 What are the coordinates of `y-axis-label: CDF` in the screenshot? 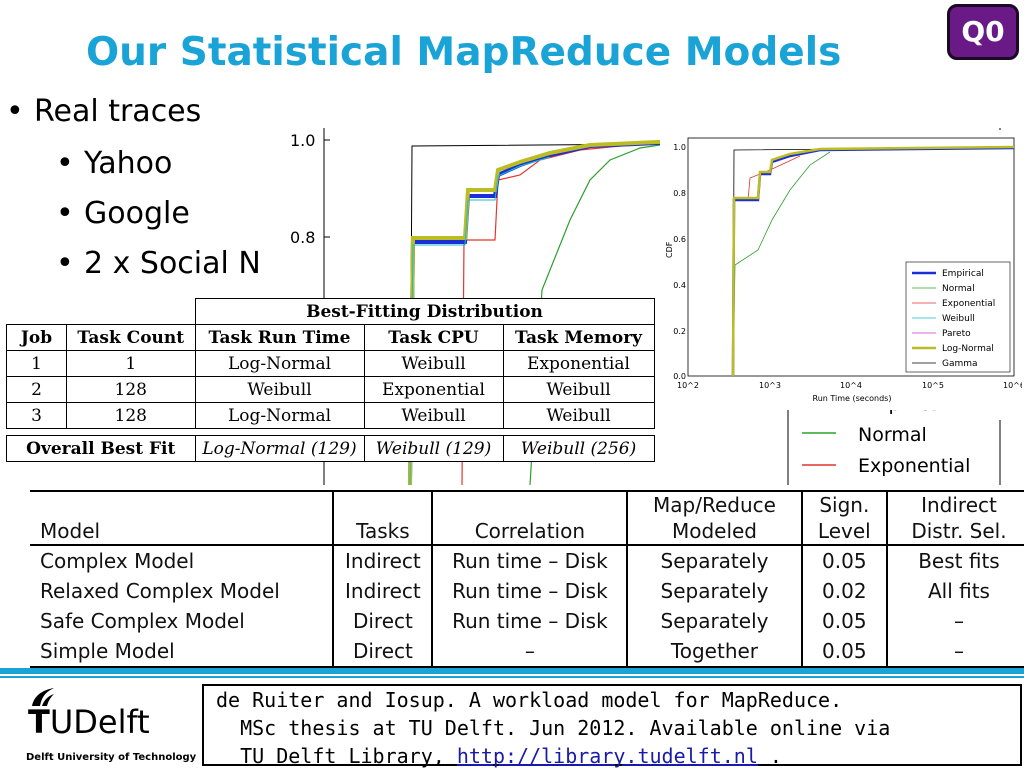 It's located at (669, 249).